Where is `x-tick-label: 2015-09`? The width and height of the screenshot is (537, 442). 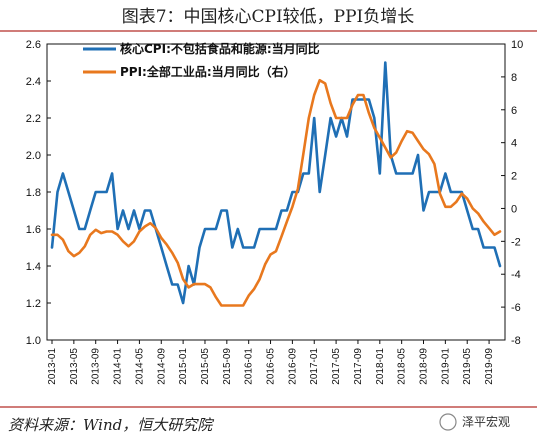 x-tick-label: 2015-09 is located at coordinates (227, 366).